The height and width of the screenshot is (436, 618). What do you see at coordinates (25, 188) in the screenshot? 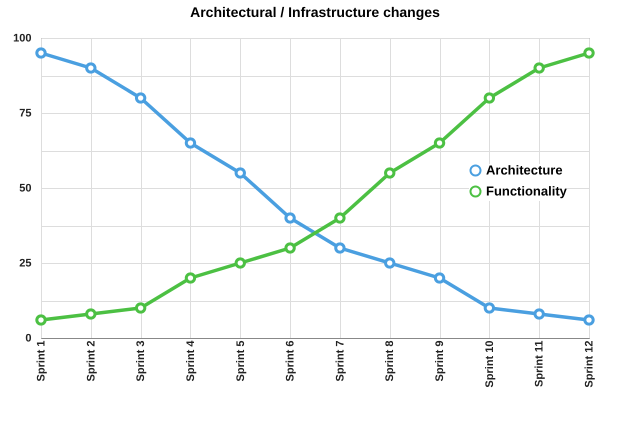
I see `y-tick-label: 50` at bounding box center [25, 188].